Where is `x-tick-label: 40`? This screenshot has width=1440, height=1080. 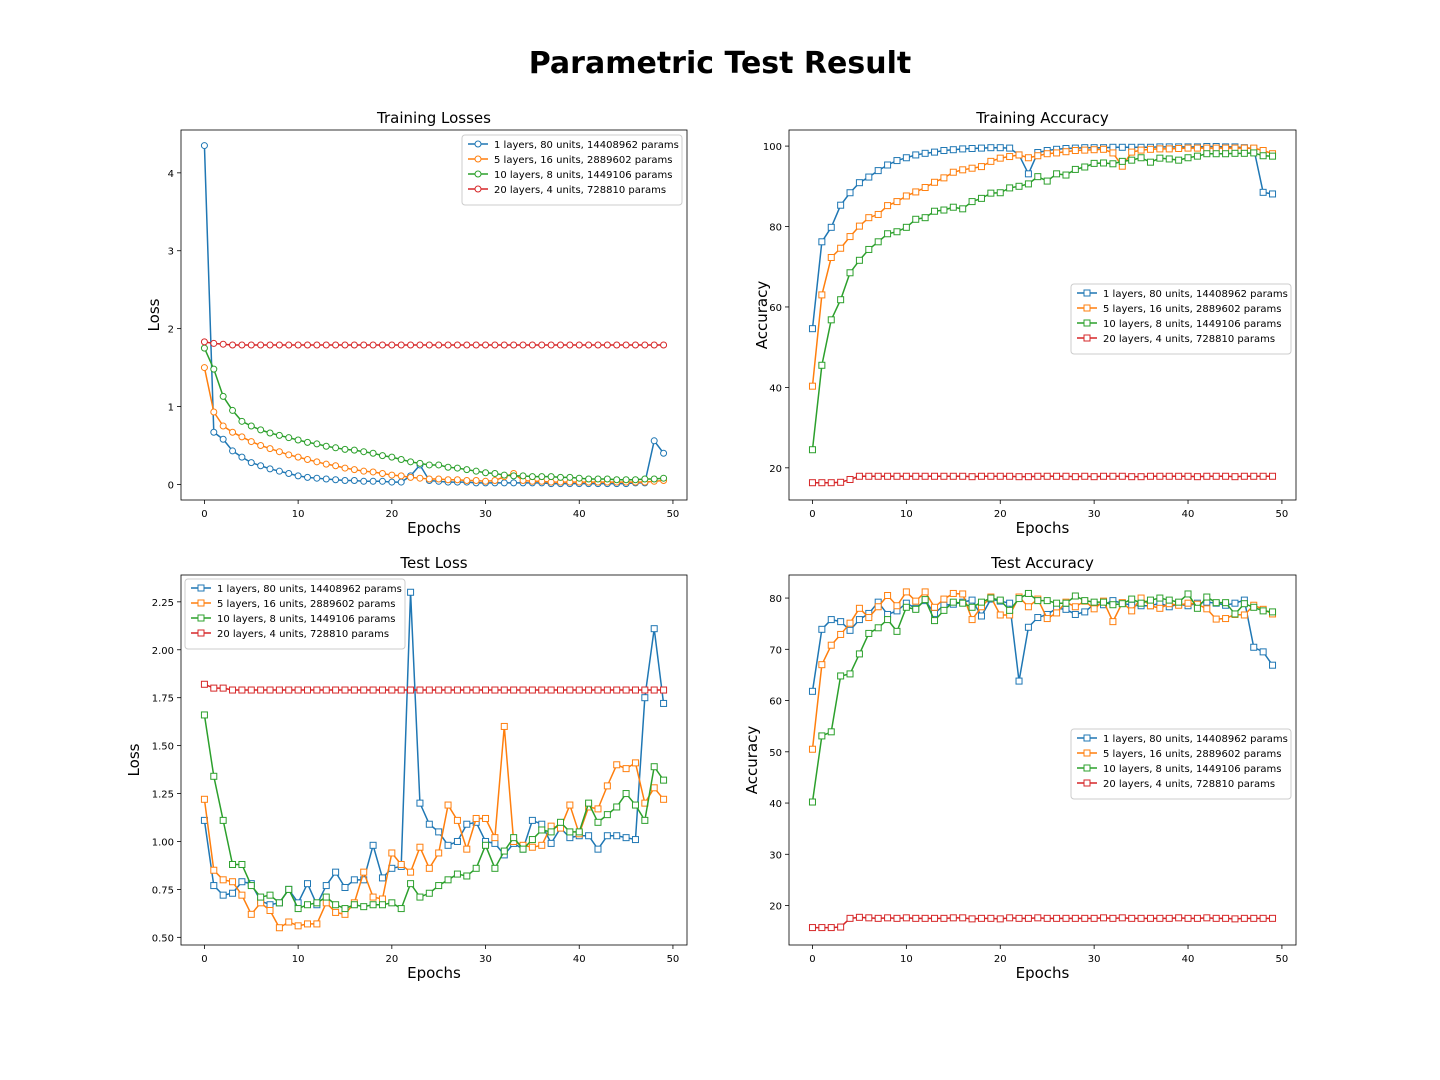
x-tick-label: 40 is located at coordinates (1188, 959).